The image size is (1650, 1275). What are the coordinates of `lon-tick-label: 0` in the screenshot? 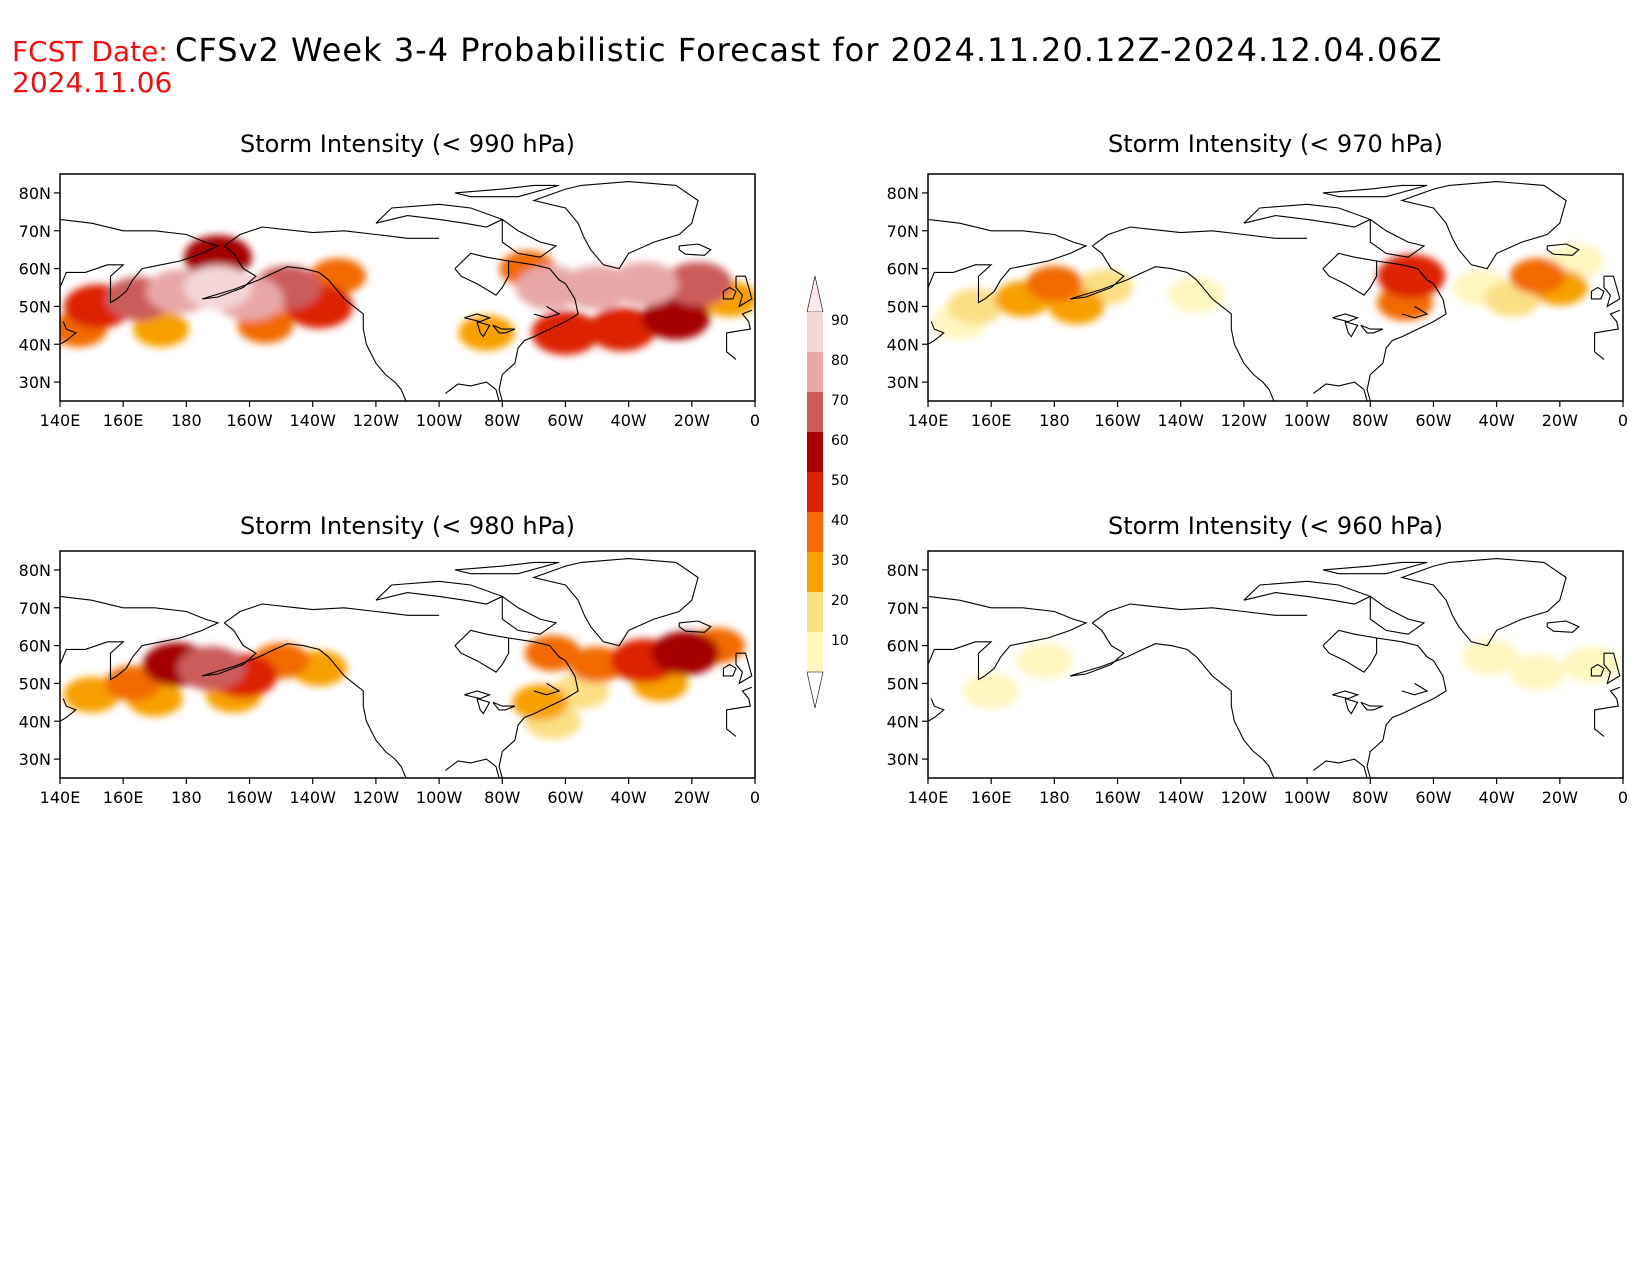 It's located at (1623, 420).